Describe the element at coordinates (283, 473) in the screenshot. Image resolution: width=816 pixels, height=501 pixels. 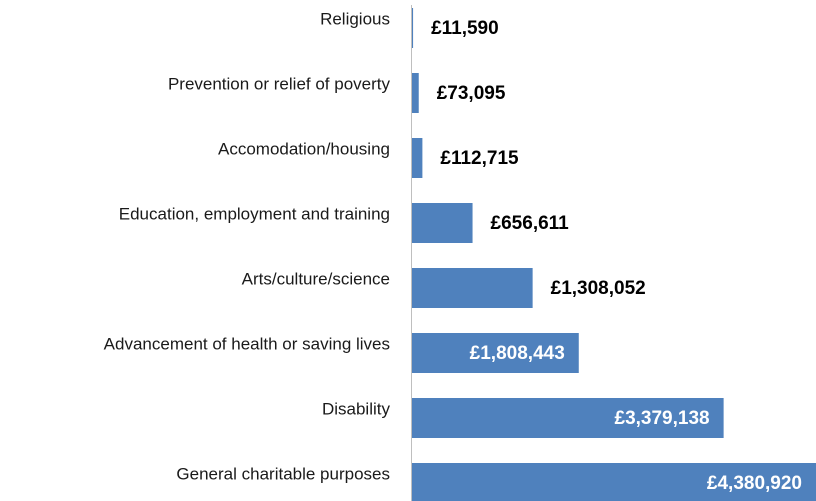
I see `category-label: General charitable purposes` at that location.